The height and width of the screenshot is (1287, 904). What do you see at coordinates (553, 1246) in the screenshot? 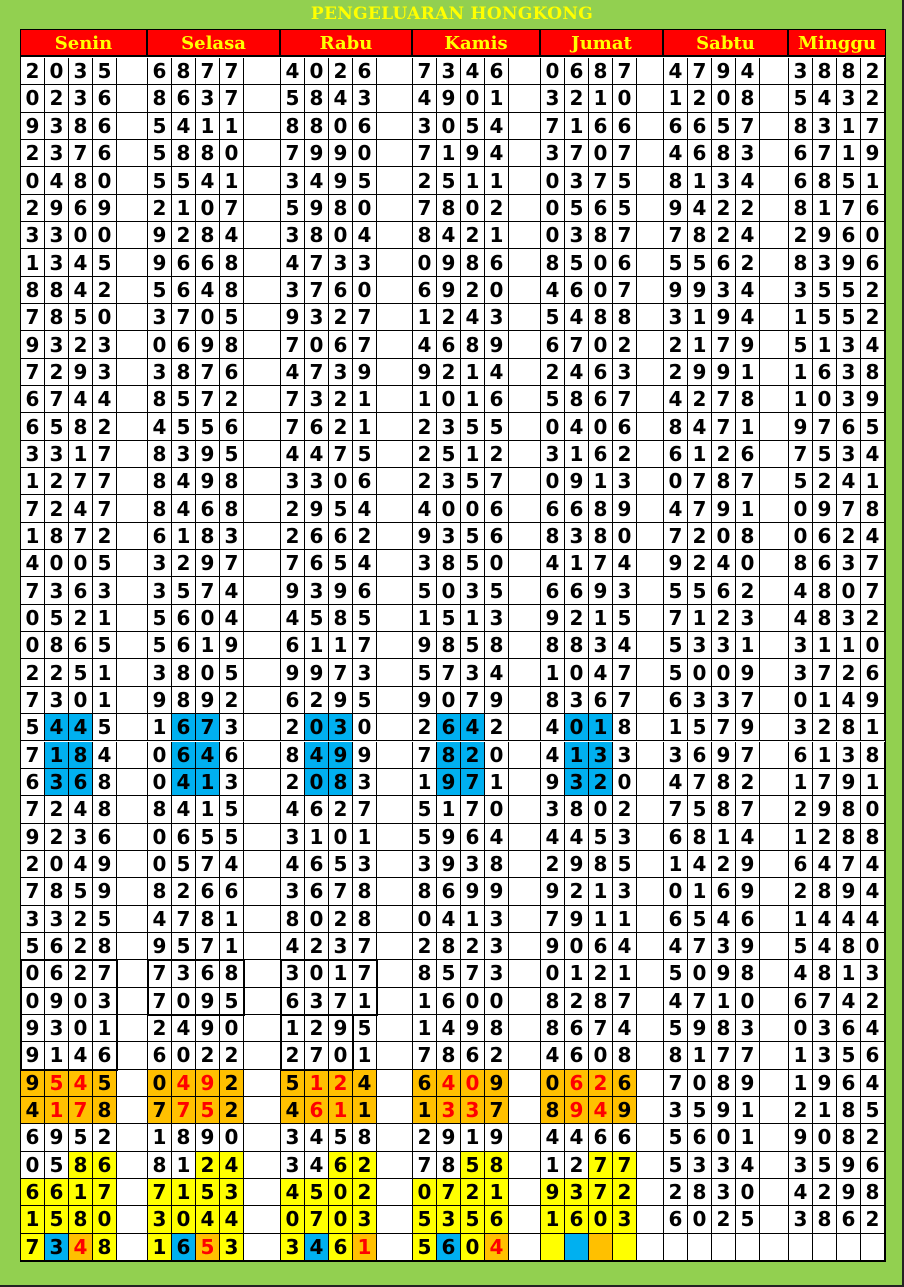
I see `digit-cell` at bounding box center [553, 1246].